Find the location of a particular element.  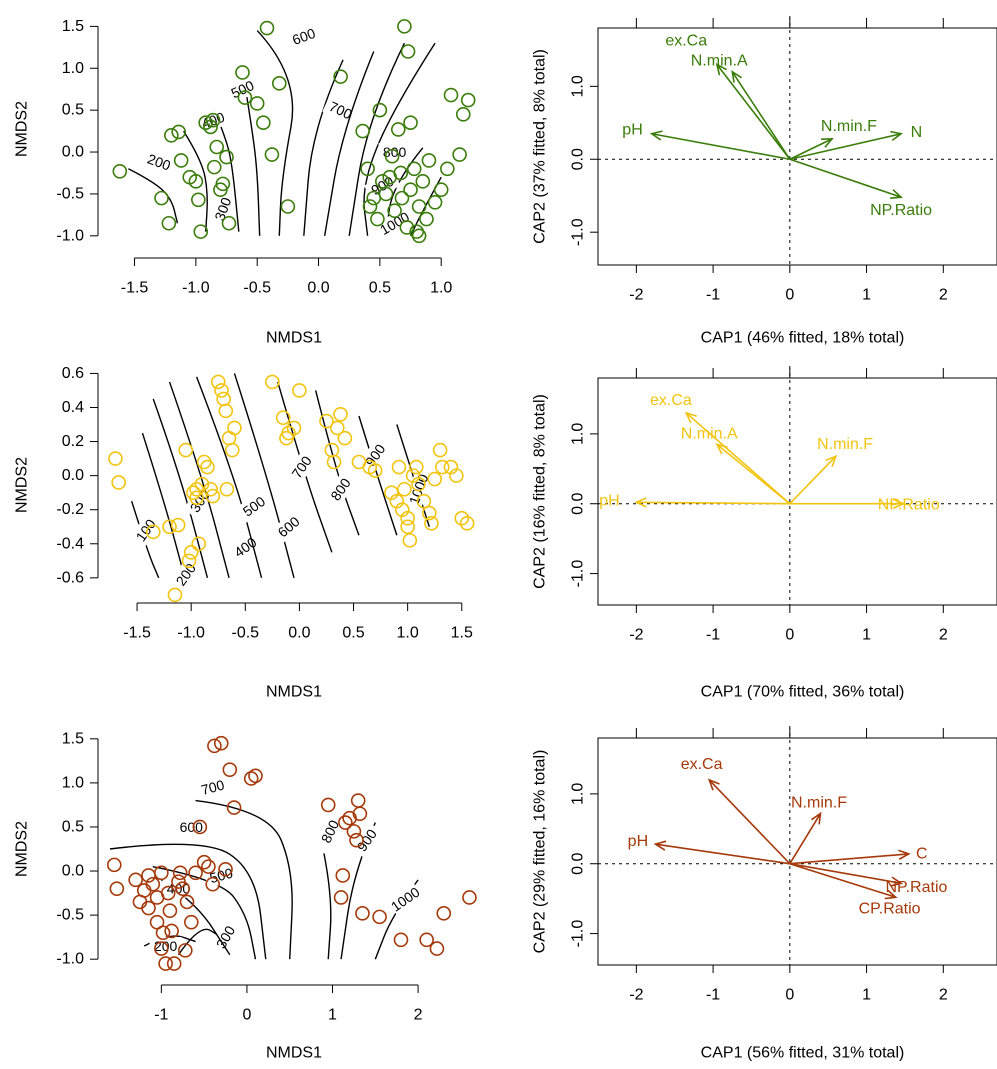

x-axis-label: CAP1 (56% fitted, 31% total) is located at coordinates (803, 1053).